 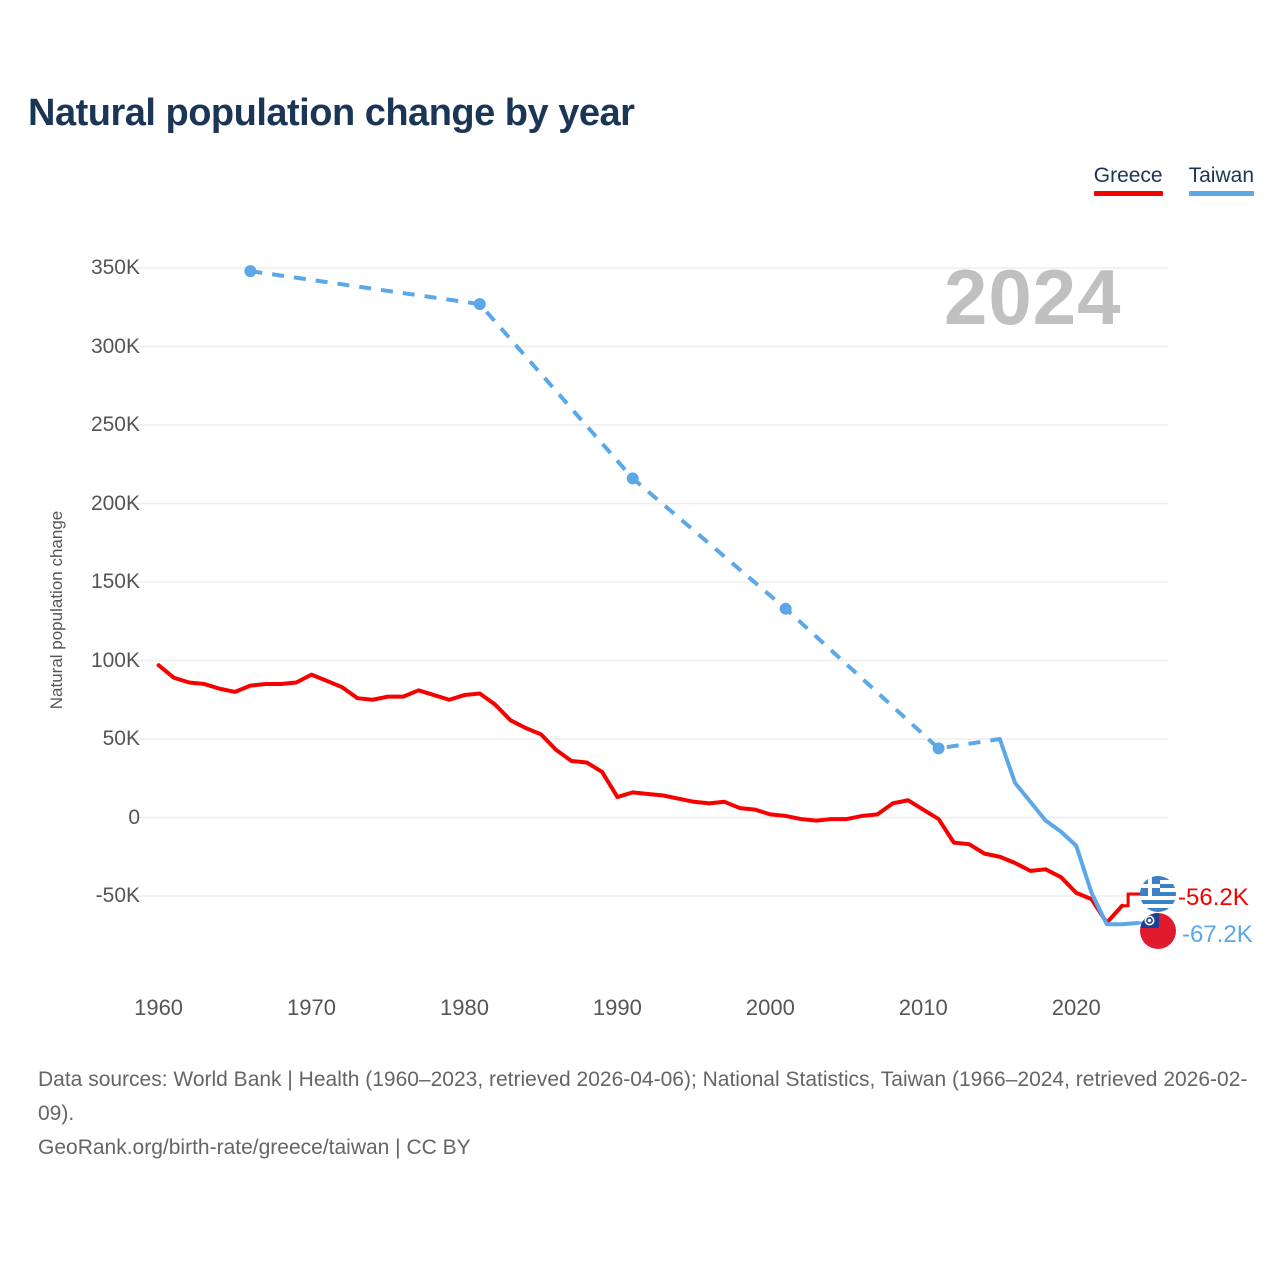 What do you see at coordinates (1221, 175) in the screenshot?
I see `legend-label-taiwan: Taiwan` at bounding box center [1221, 175].